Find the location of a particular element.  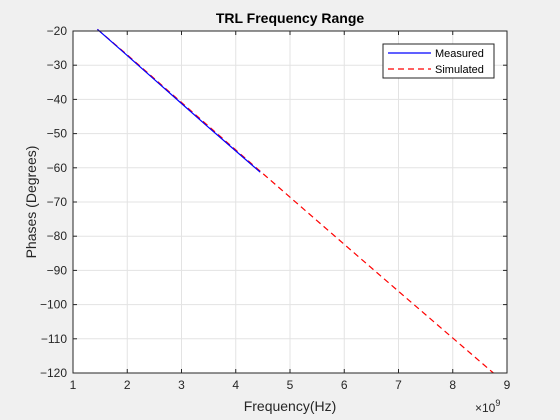

x-axis-multiplier-base: ×10 is located at coordinates (485, 408).